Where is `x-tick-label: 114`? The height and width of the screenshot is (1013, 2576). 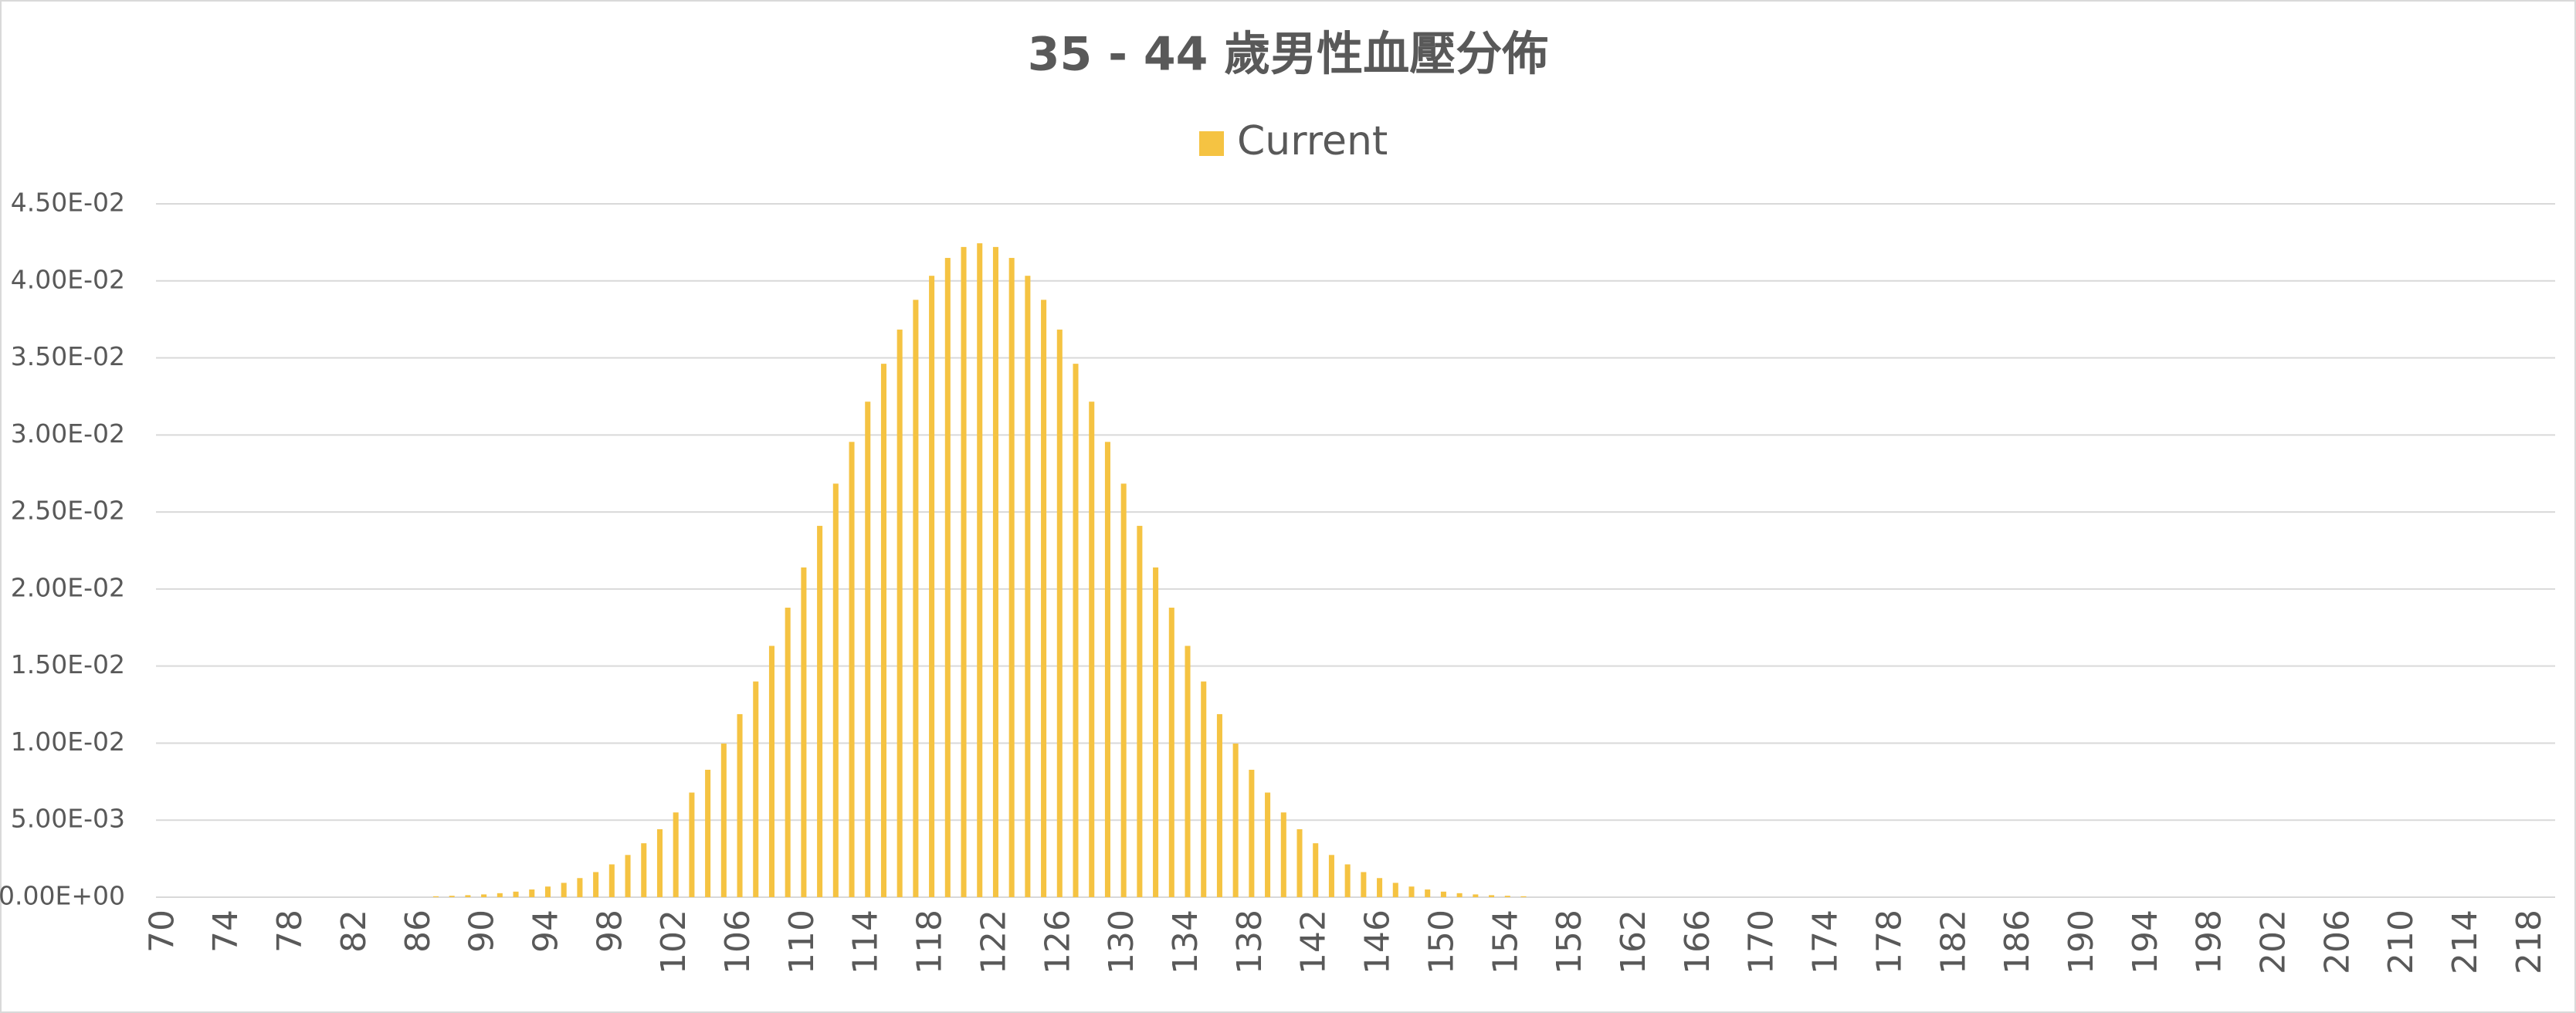
x-tick-label: 114 is located at coordinates (866, 942).